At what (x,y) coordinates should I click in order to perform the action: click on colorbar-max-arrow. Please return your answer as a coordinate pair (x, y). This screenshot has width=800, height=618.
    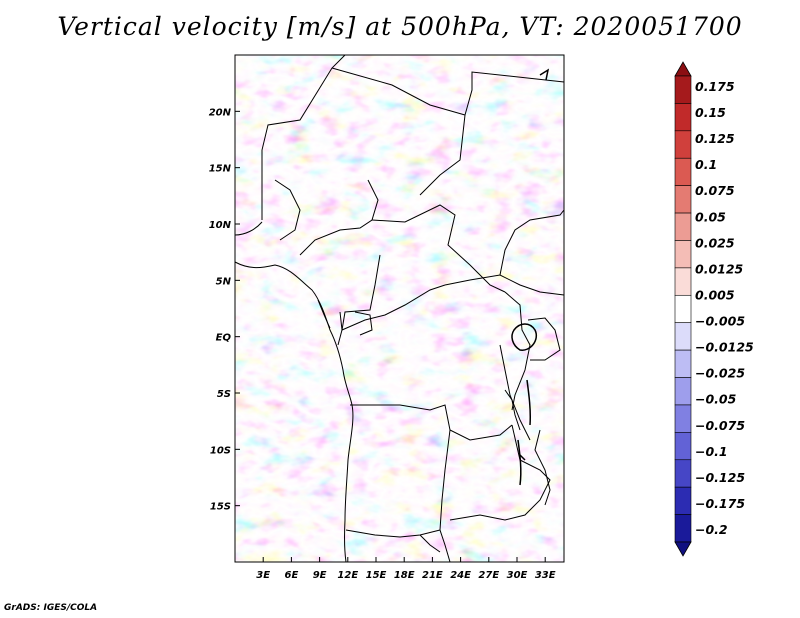
    Looking at the image, I should click on (683, 69).